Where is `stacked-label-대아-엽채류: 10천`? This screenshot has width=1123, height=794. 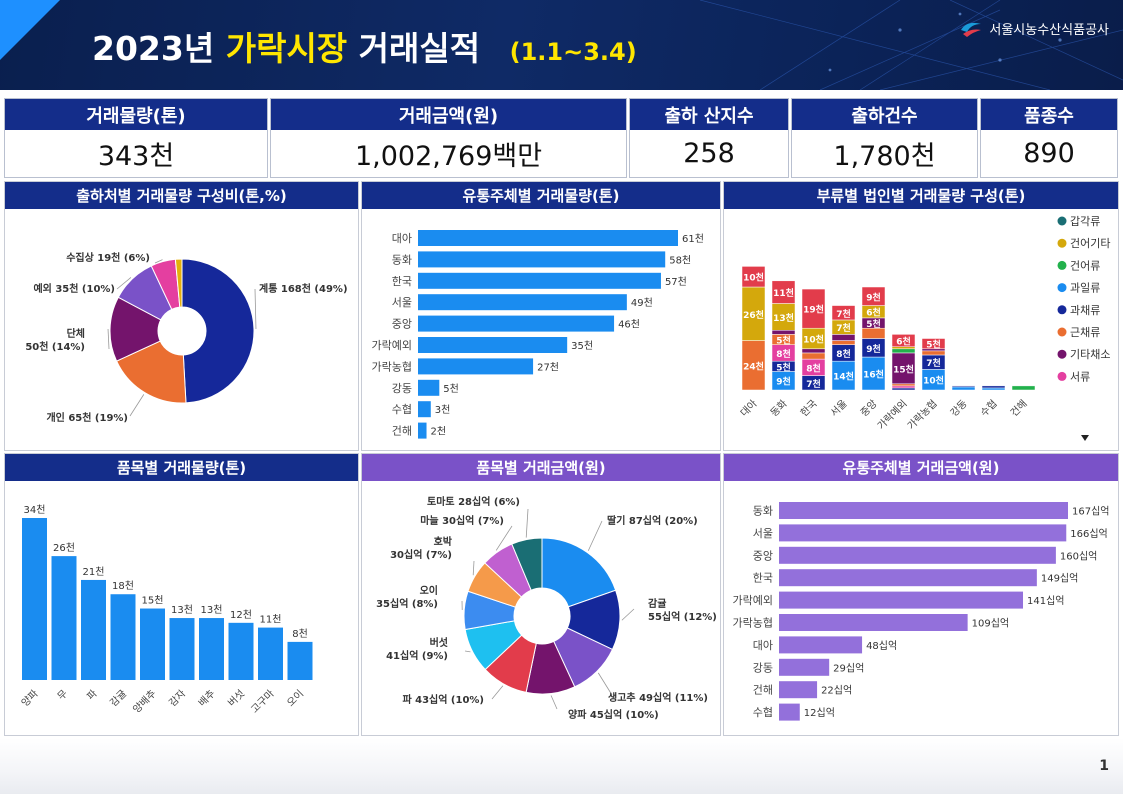
stacked-label-대아-엽채류: 10천 is located at coordinates (753, 278).